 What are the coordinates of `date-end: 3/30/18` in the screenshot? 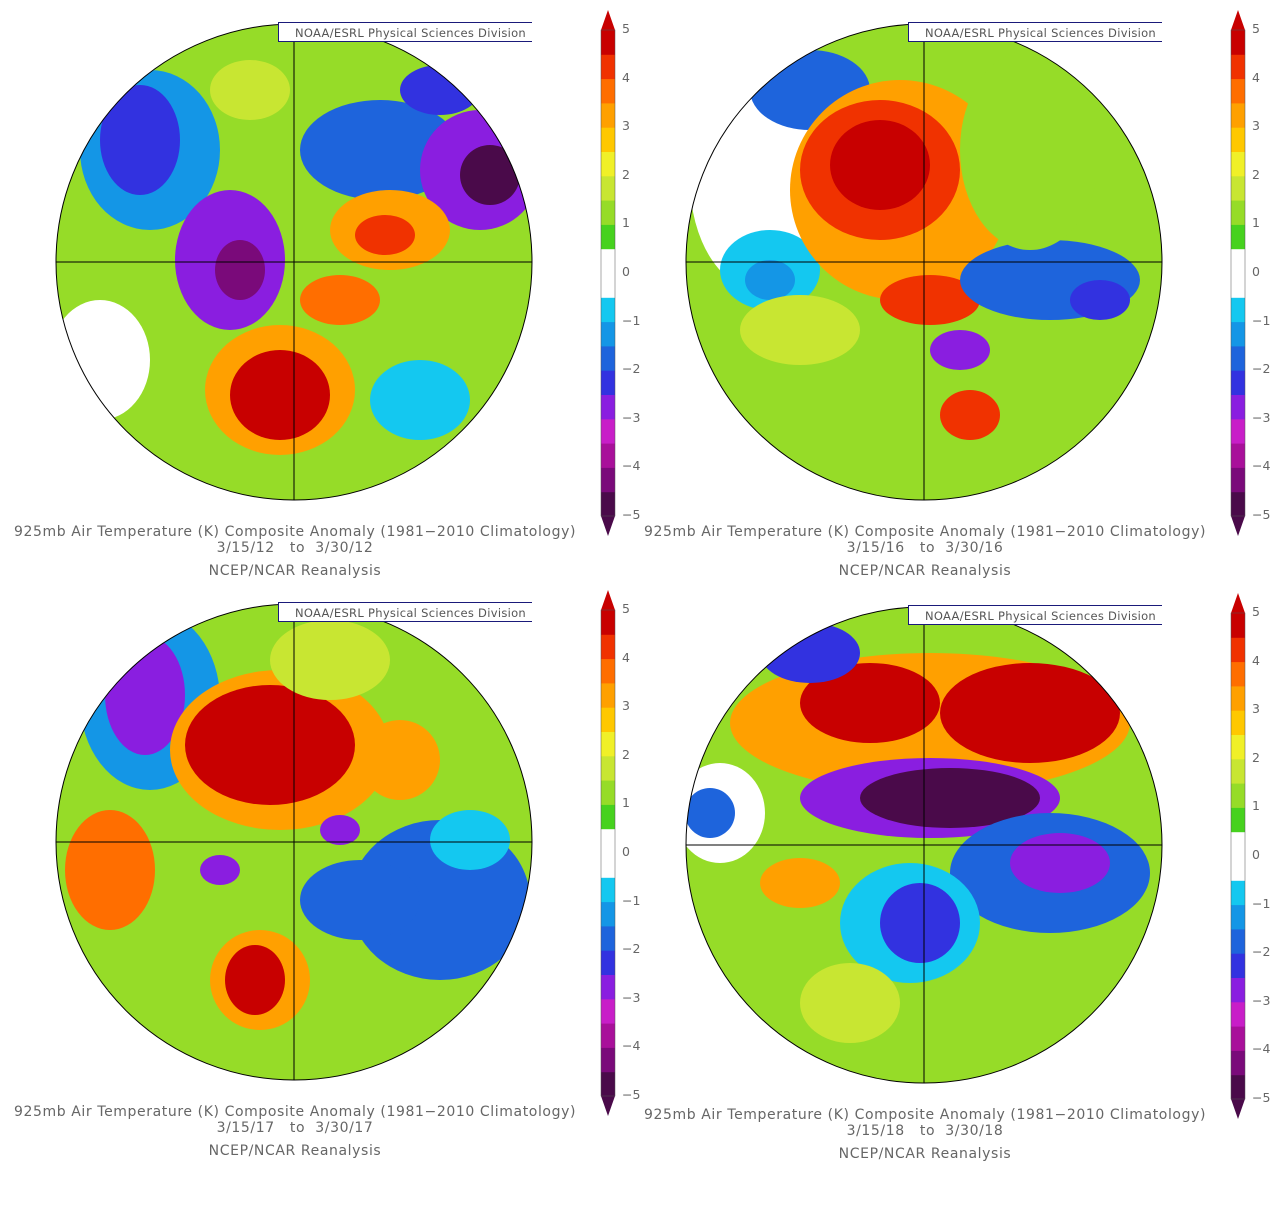 It's located at (974, 1131).